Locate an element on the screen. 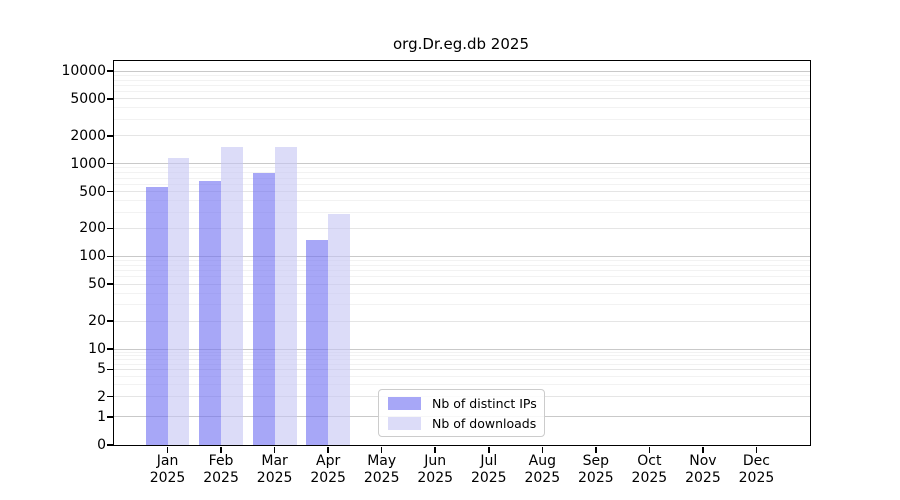 This screenshot has width=900, height=500. bar-feb-downloads is located at coordinates (232, 296).